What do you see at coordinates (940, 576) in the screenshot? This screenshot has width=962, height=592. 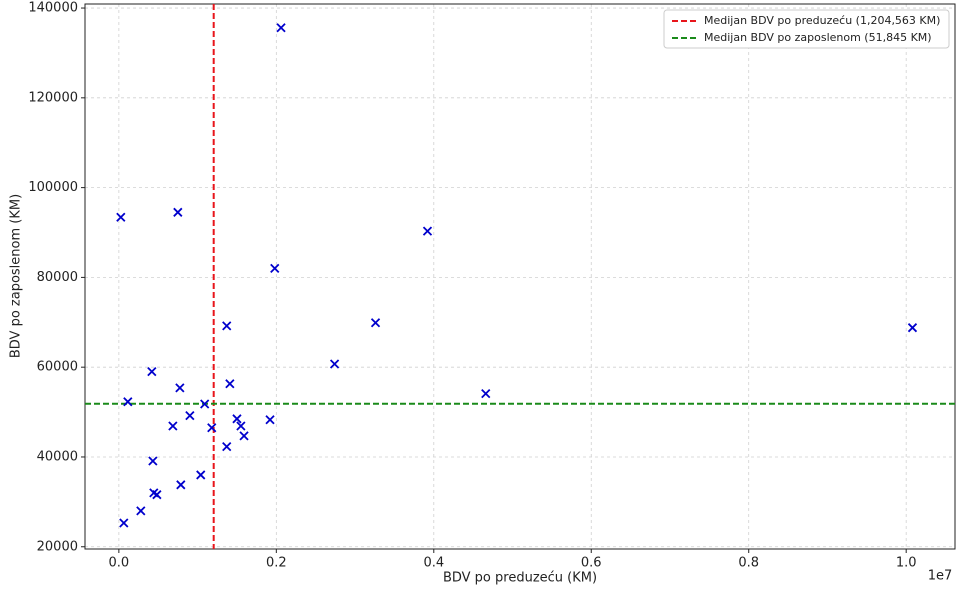 I see `x-offset-label: 1e7` at bounding box center [940, 576].